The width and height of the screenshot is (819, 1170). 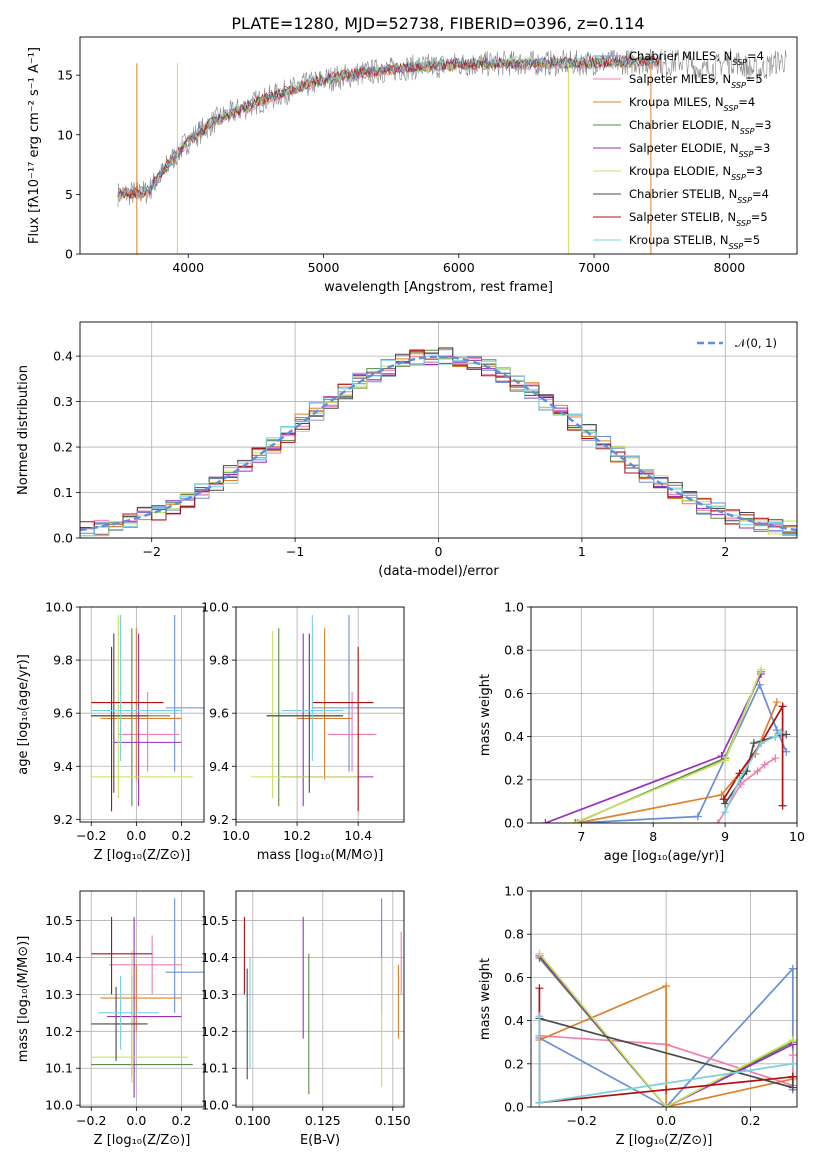 What do you see at coordinates (581, 836) in the screenshot?
I see `weight-vs-age-xtick-label: 7` at bounding box center [581, 836].